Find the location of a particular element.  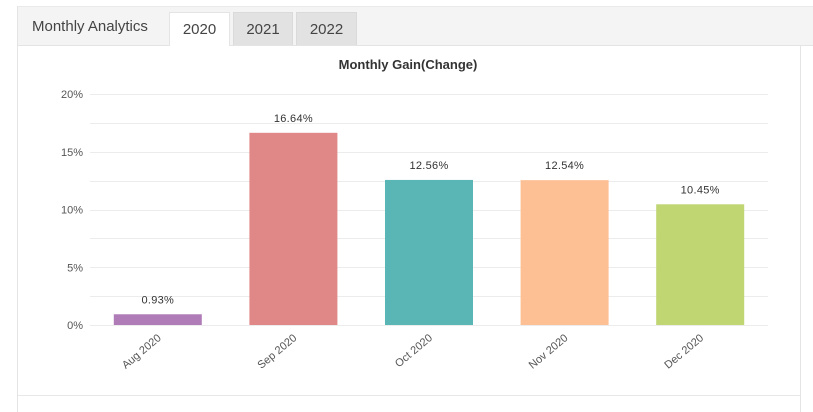

y-tick-label: 5% is located at coordinates (75, 268).